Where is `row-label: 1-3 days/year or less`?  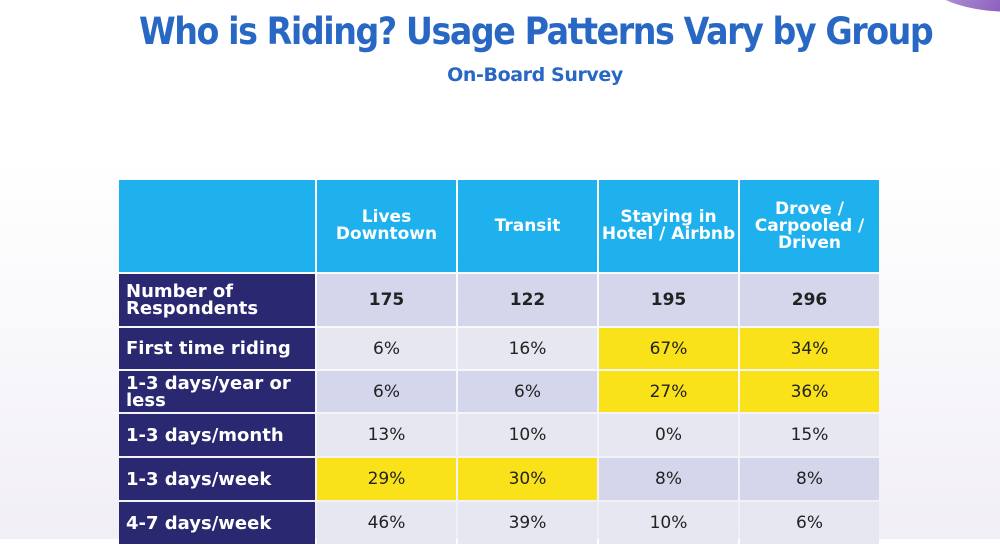 row-label: 1-3 days/year or less is located at coordinates (217, 391).